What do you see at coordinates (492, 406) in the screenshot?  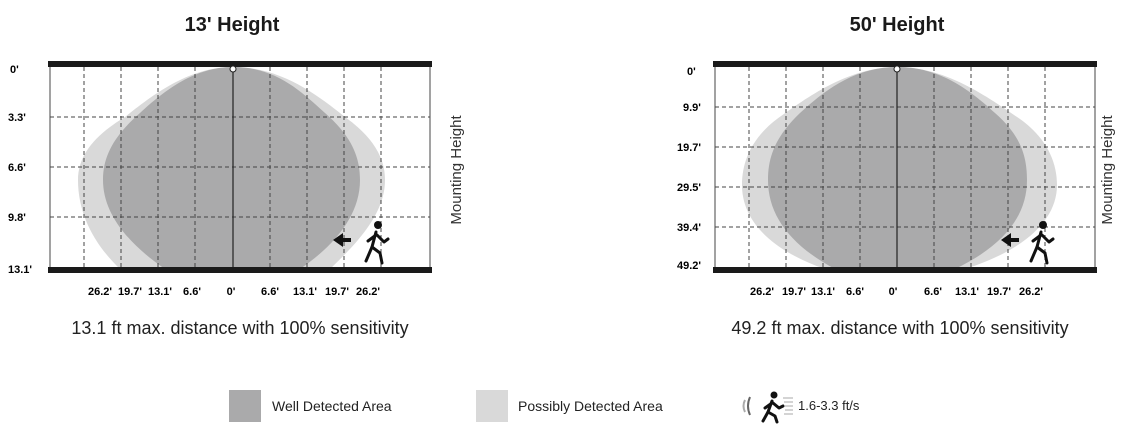 I see `possibly-detected-swatch` at bounding box center [492, 406].